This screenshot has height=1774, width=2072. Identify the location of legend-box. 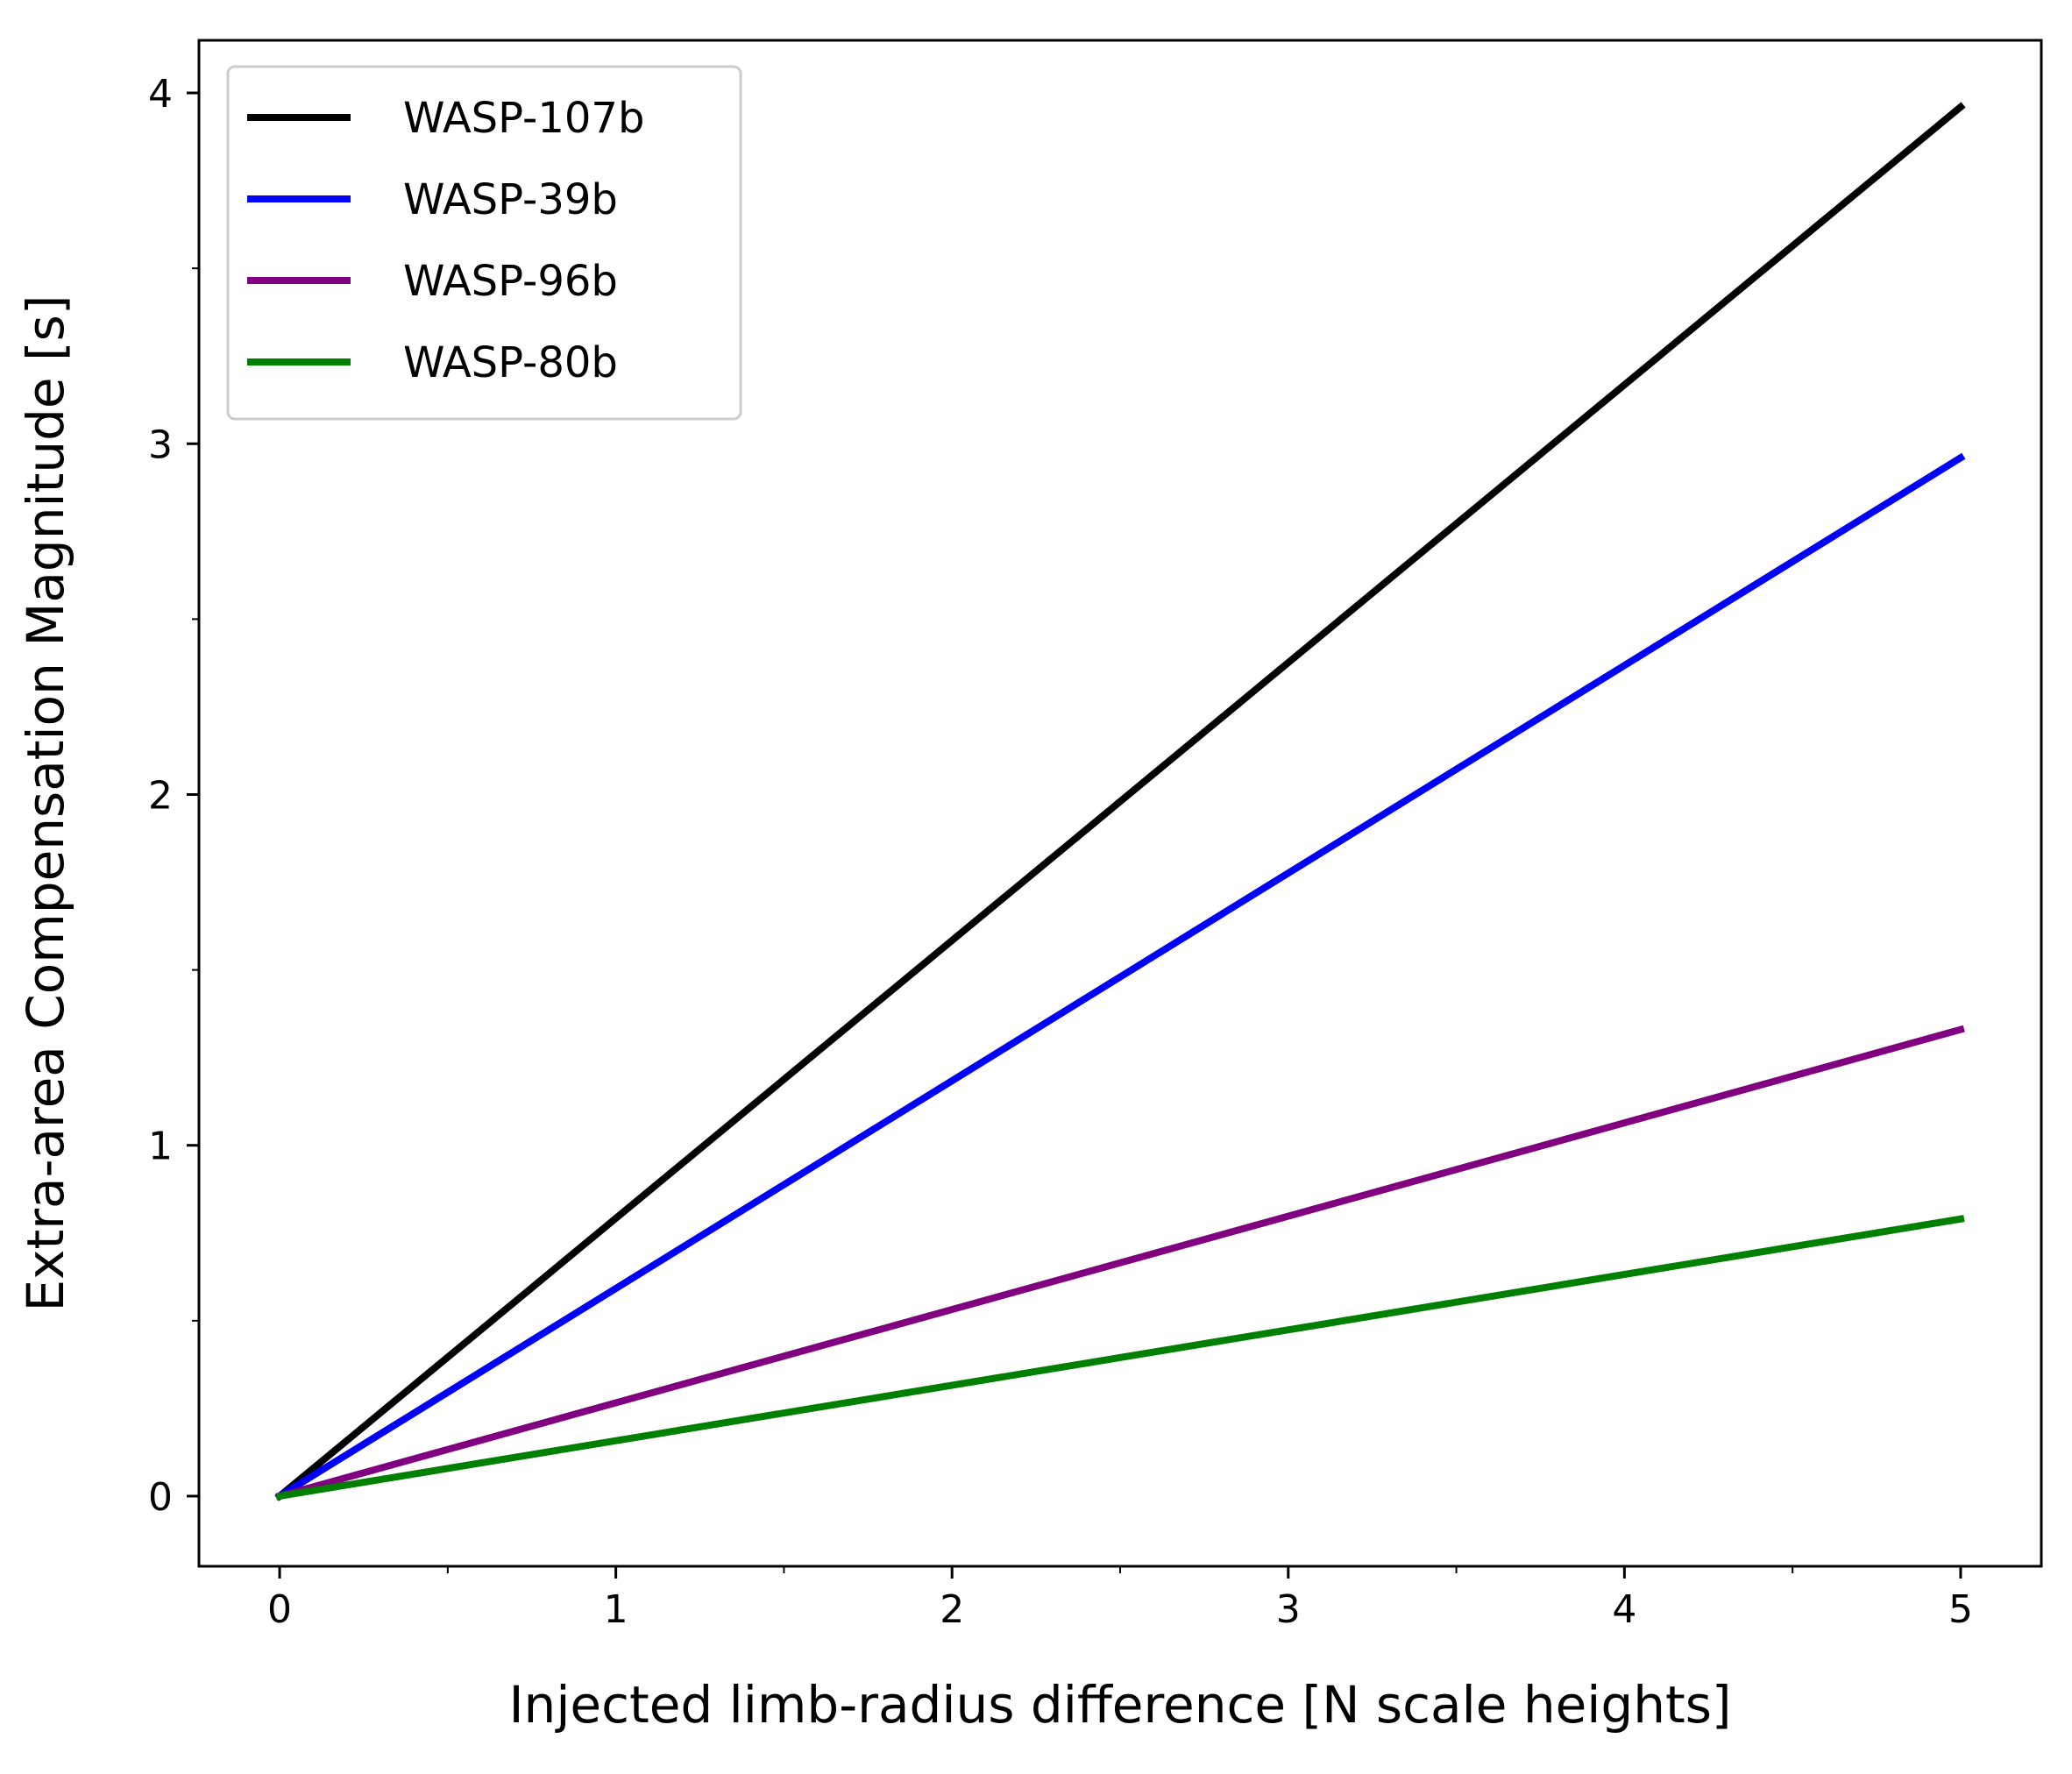
(484, 243).